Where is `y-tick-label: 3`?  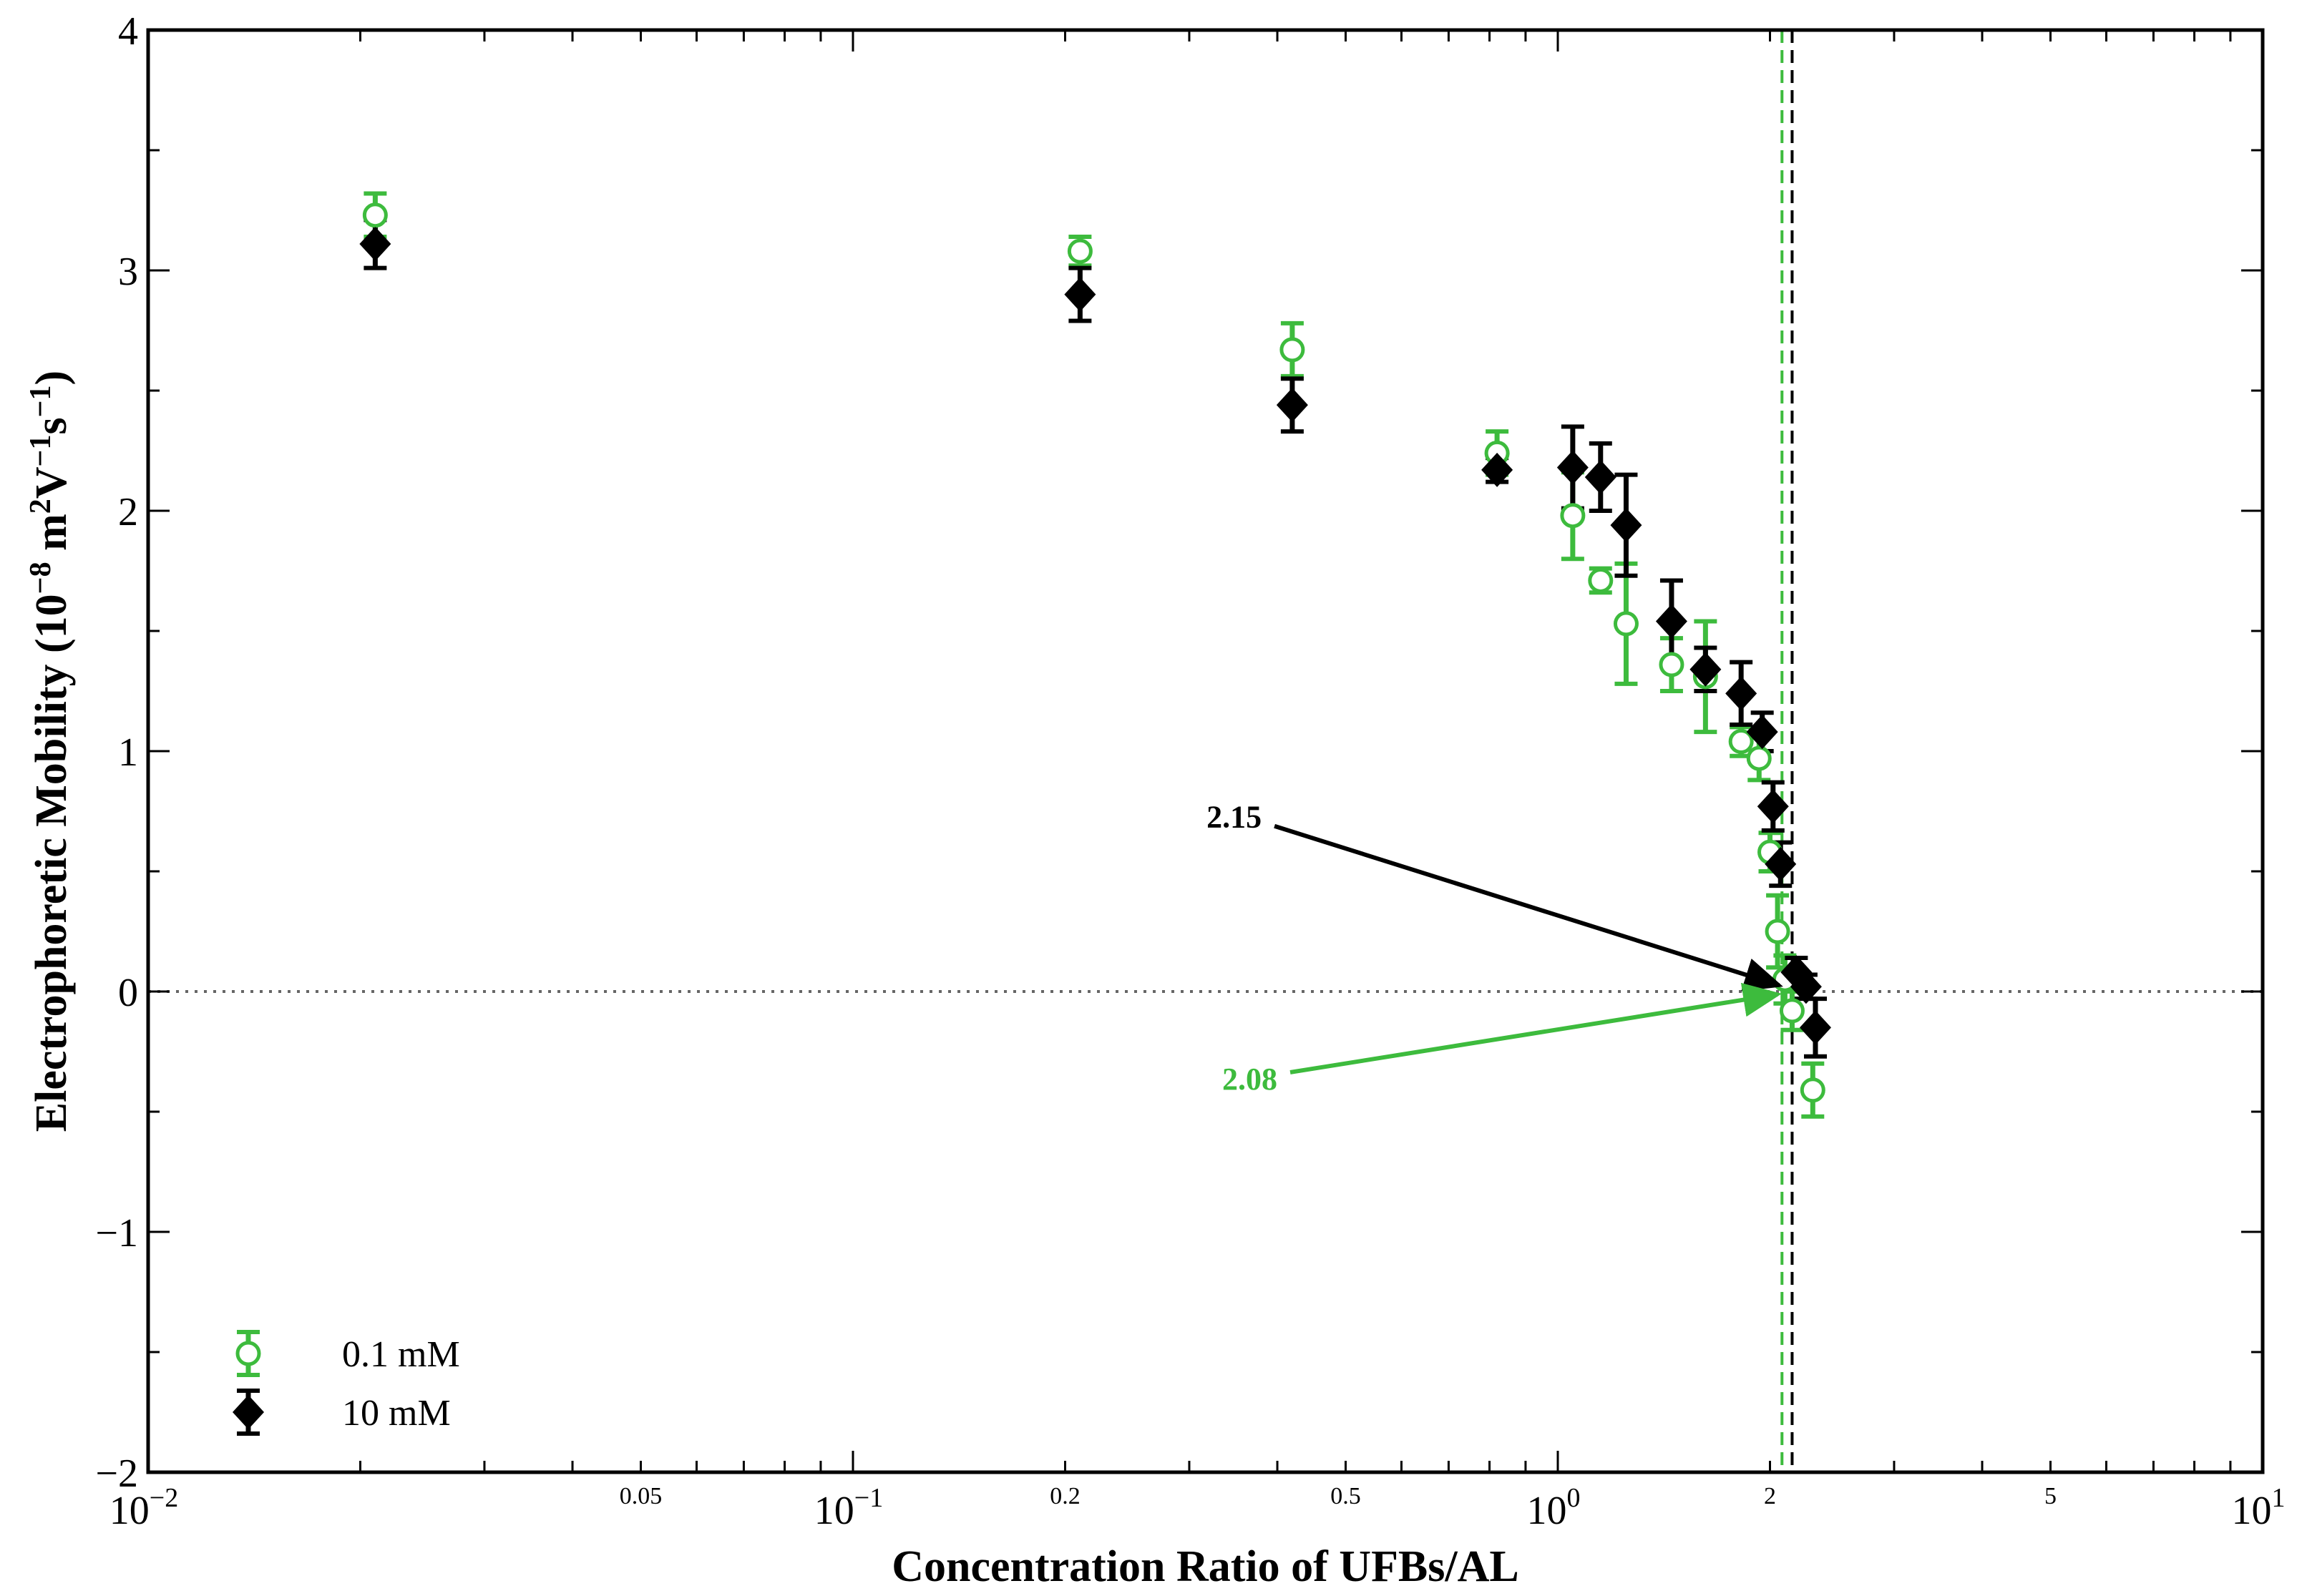
y-tick-label: 3 is located at coordinates (128, 272).